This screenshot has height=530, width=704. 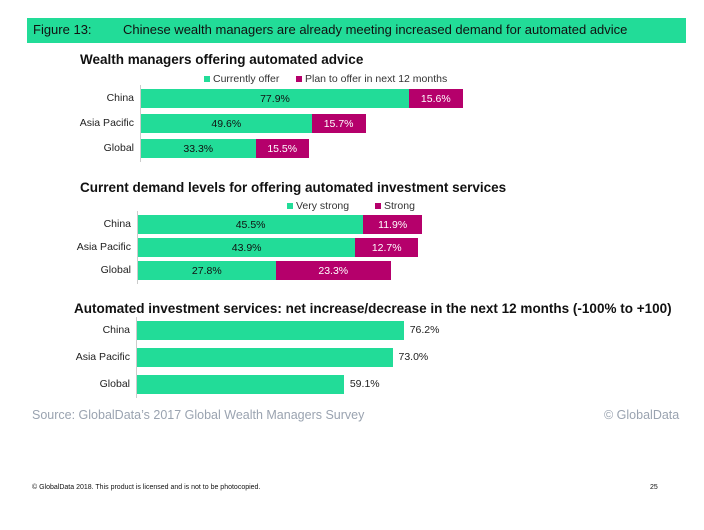 What do you see at coordinates (62, 29) in the screenshot?
I see `figure-number: Figure 13:` at bounding box center [62, 29].